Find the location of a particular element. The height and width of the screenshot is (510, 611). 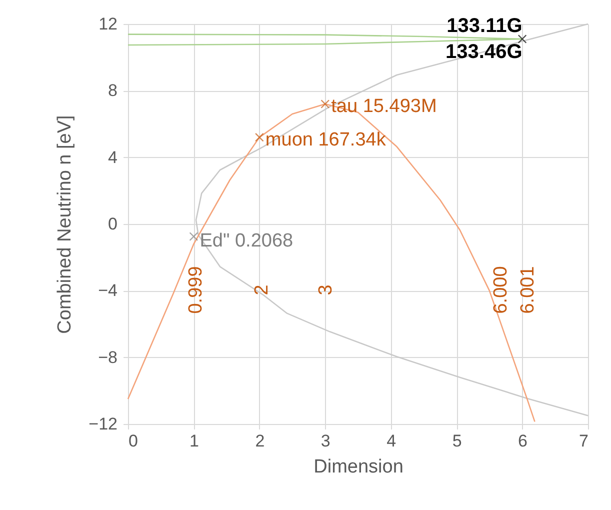

y-tick-label: −12 is located at coordinates (103, 424).